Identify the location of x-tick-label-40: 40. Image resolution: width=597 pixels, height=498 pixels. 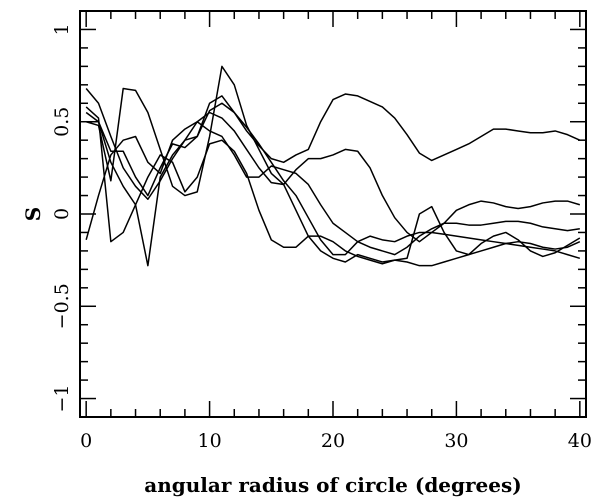
(580, 441).